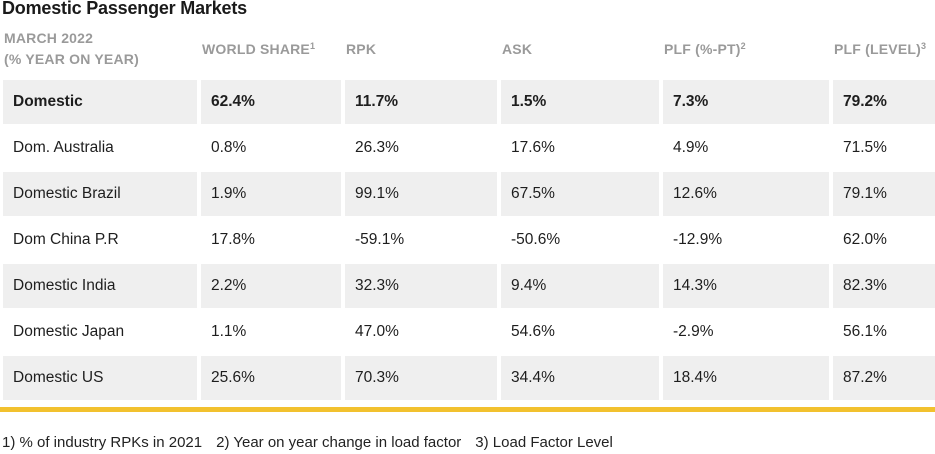 The image size is (935, 454). Describe the element at coordinates (580, 102) in the screenshot. I see `cell-ask: 1.5%` at that location.